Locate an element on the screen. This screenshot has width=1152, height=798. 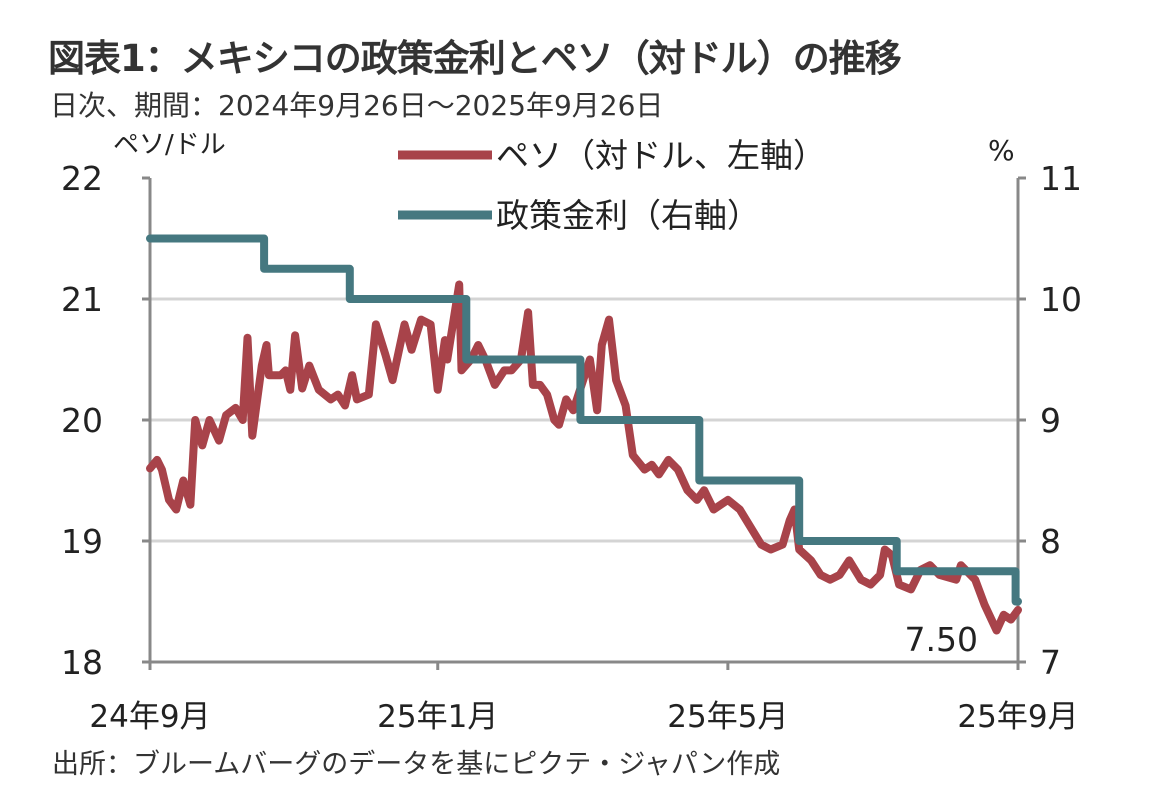
left-tick-label: 18 is located at coordinates (82, 662).